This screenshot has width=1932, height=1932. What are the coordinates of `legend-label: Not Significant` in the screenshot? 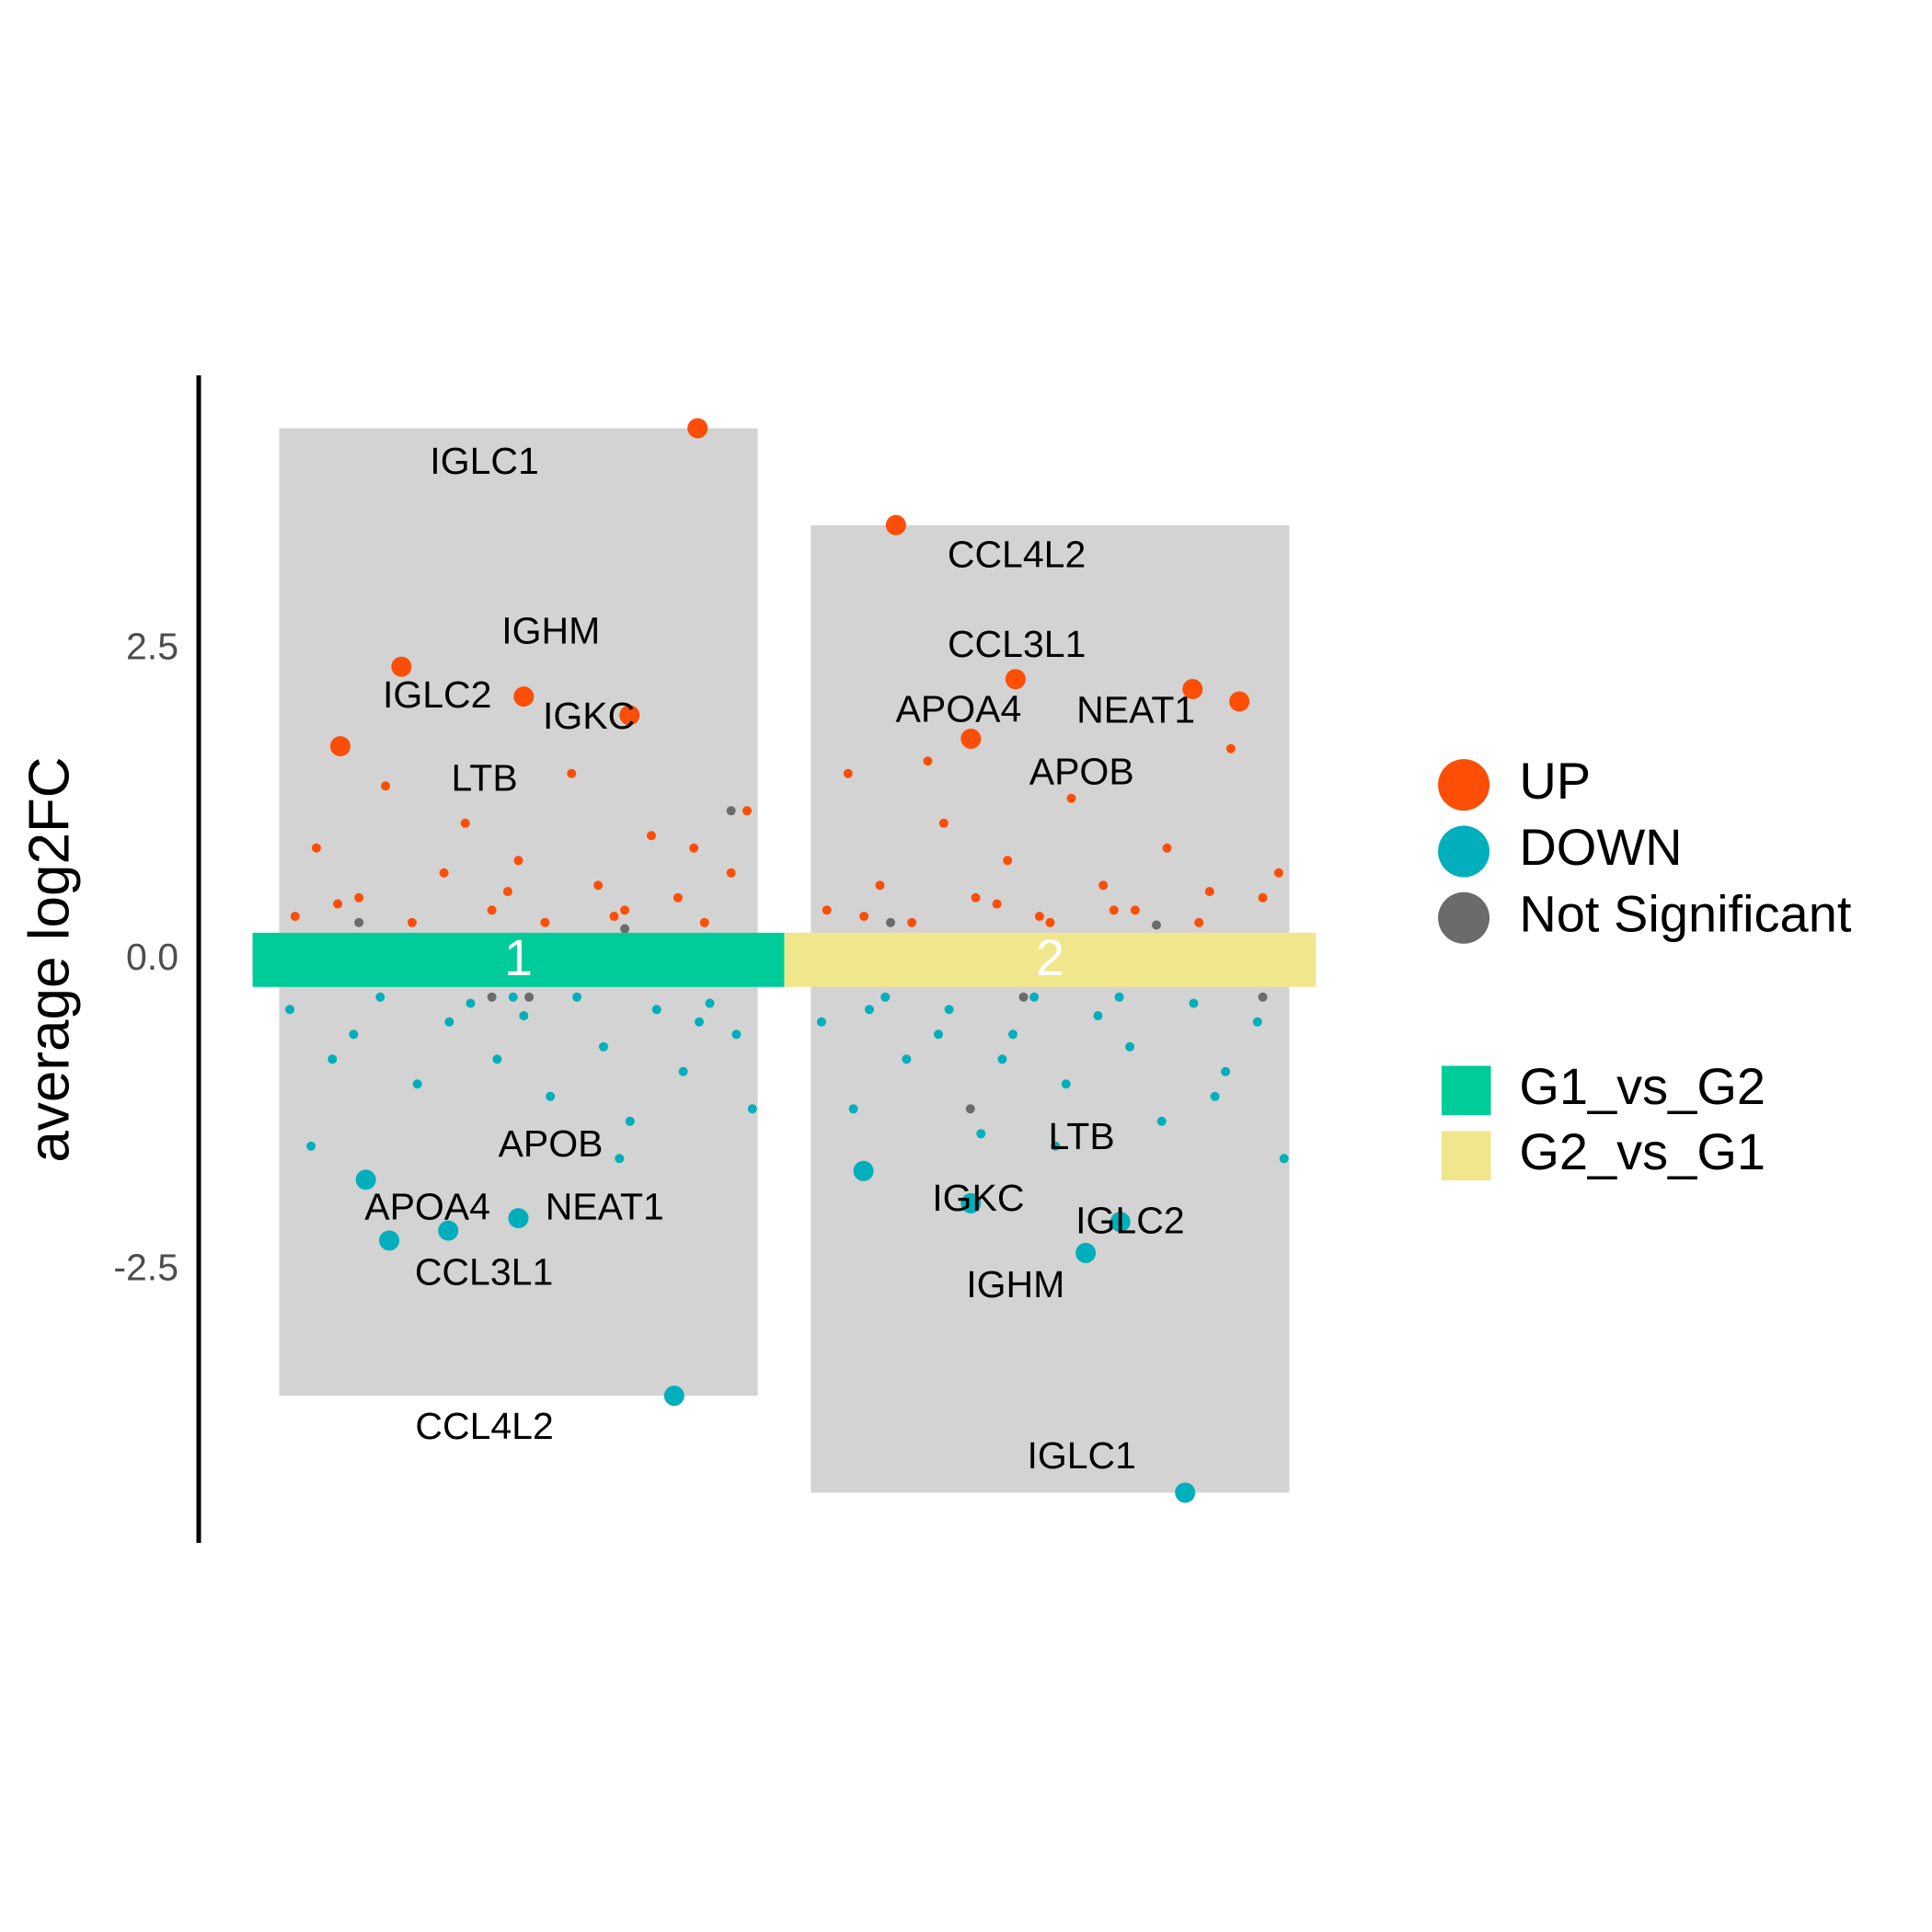 It's located at (1685, 914).